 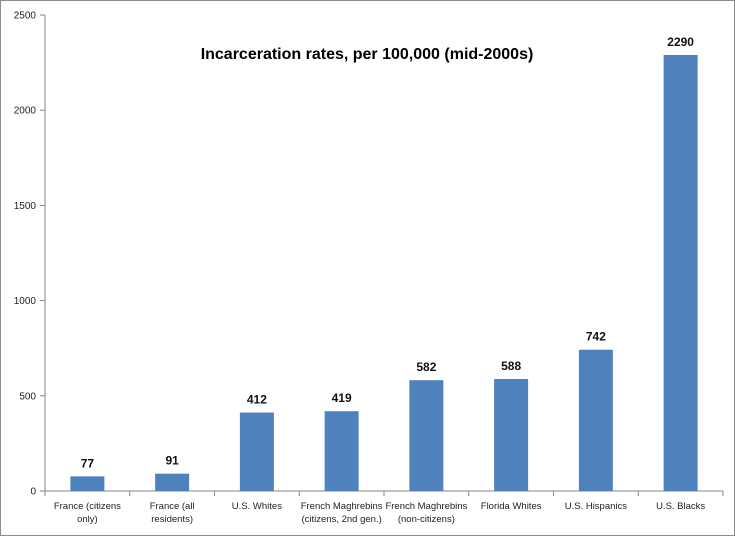 I want to click on category-label: residents), so click(x=172, y=519).